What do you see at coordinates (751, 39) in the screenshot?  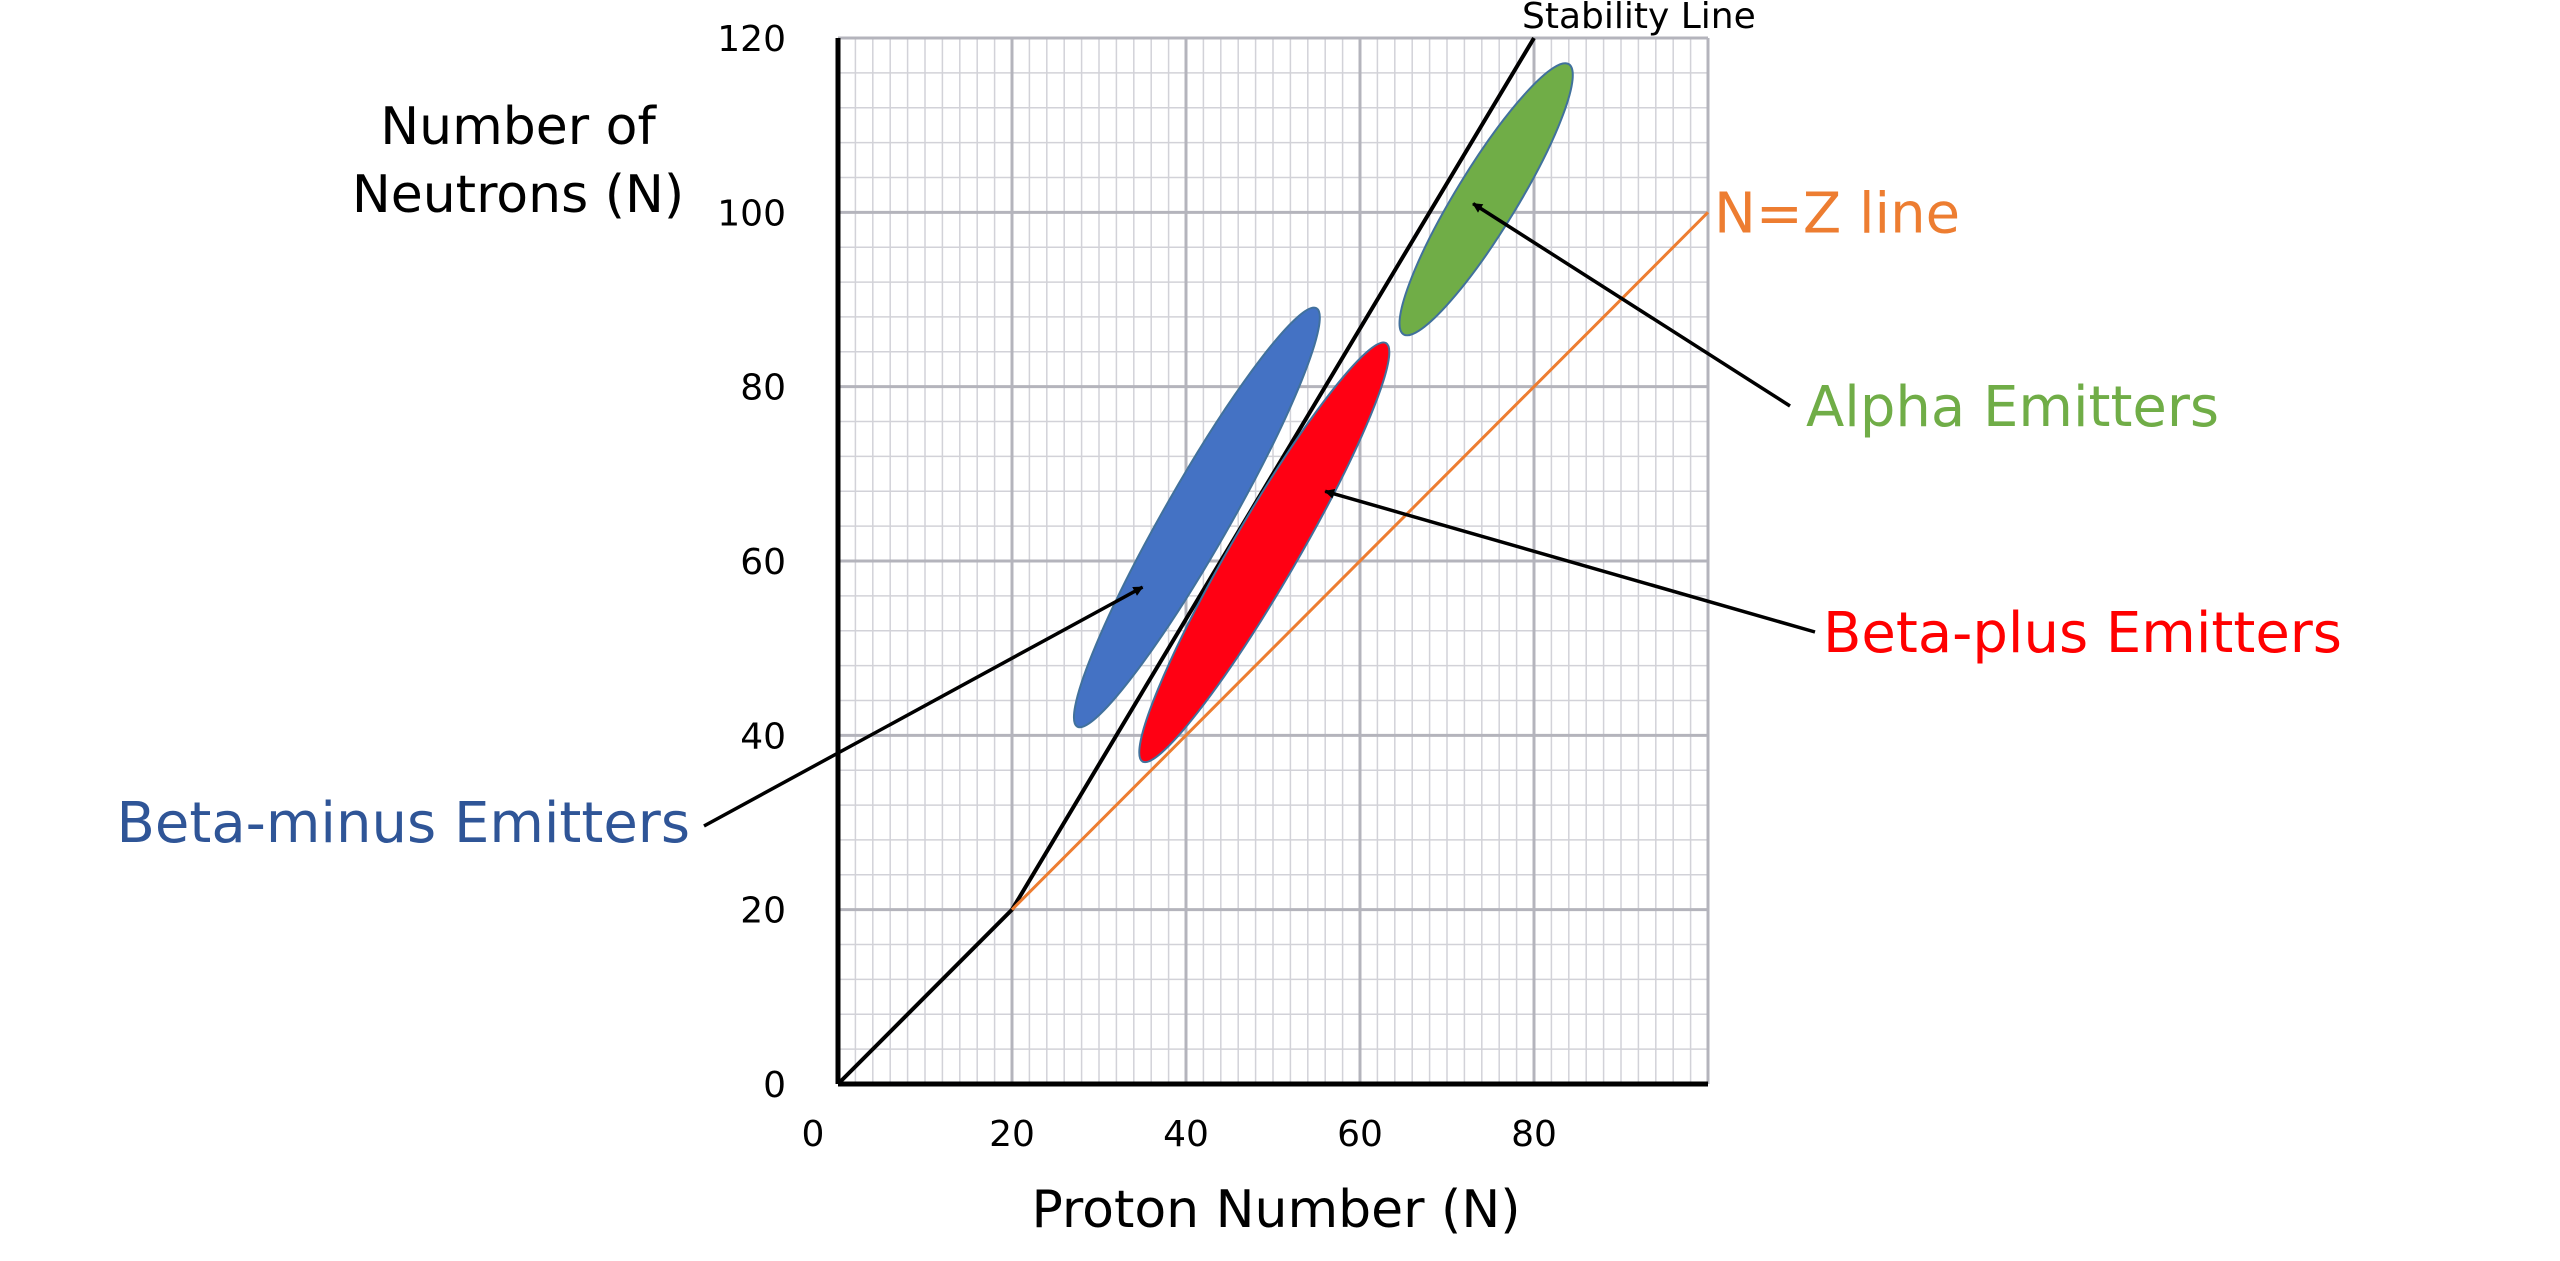 I see `y-tick-label: 120` at bounding box center [751, 39].